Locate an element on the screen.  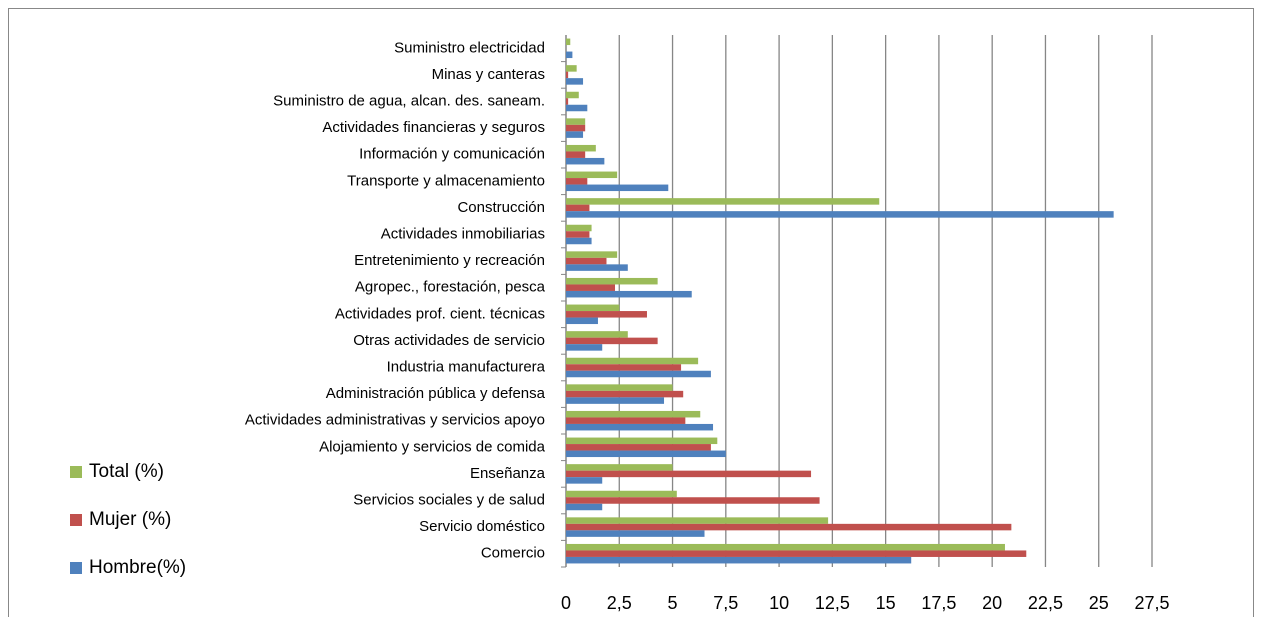
y-tick-label: Transporte y almacenamiento is located at coordinates (446, 180).